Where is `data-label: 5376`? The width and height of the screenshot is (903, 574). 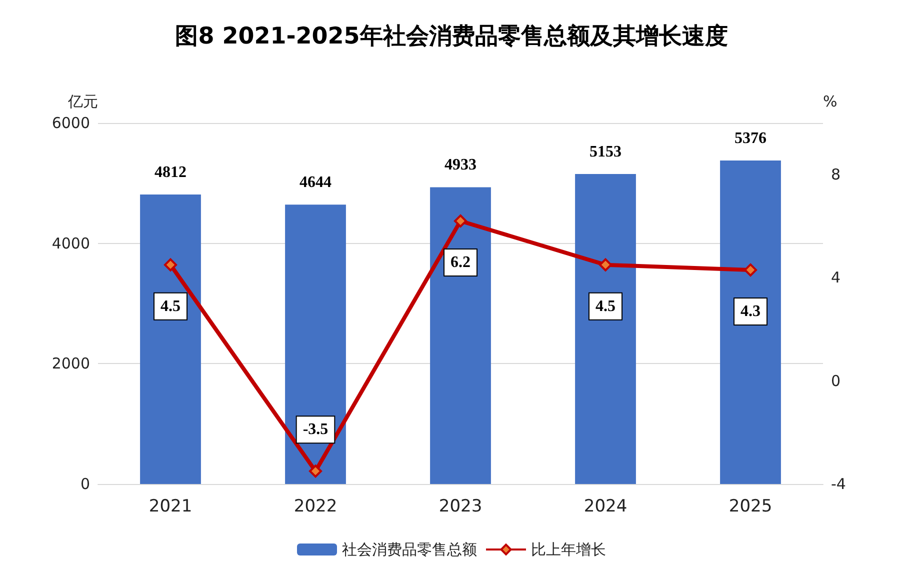
data-label: 5376 is located at coordinates (750, 139).